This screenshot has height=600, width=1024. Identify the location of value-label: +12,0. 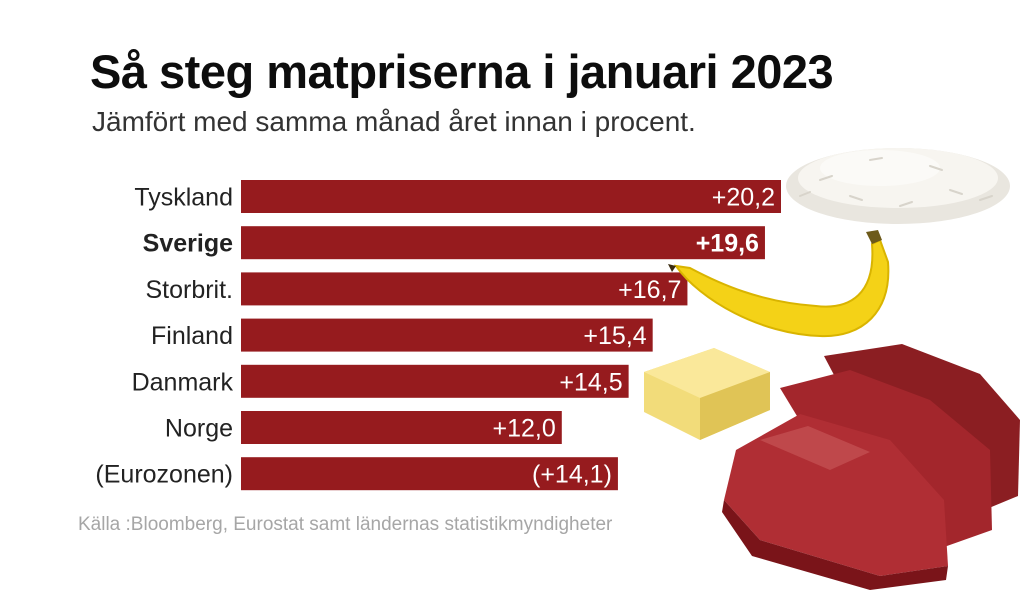
(524, 429).